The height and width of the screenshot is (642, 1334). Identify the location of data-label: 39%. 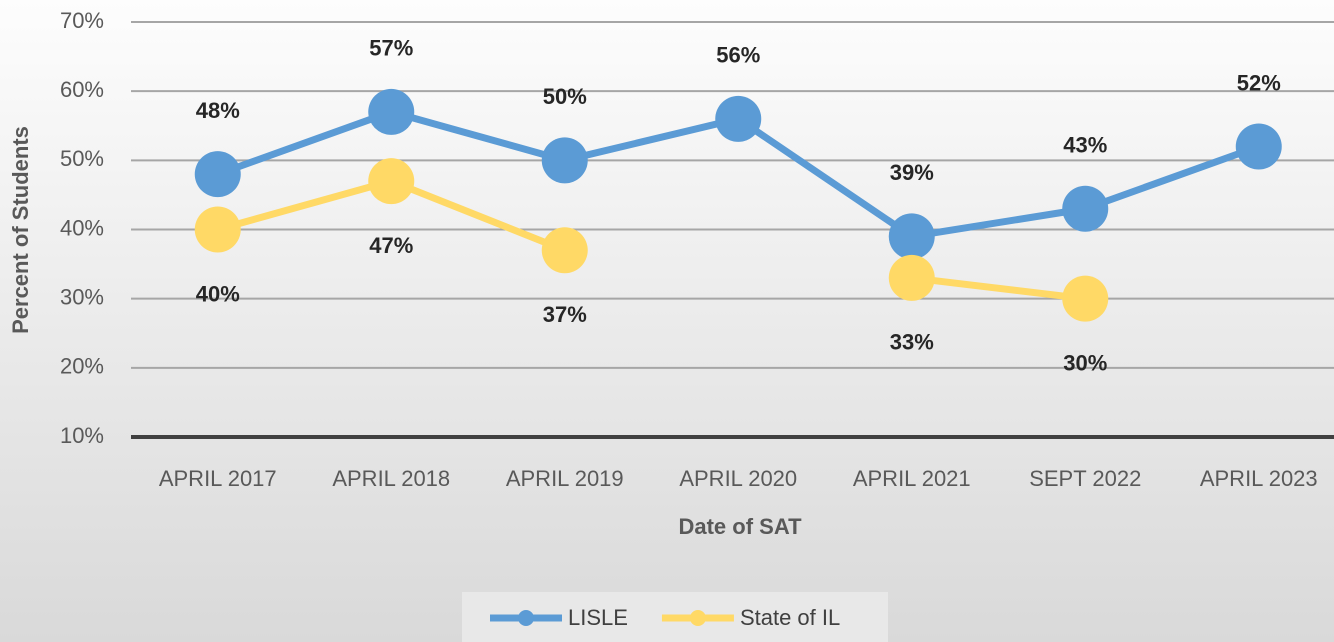
(912, 172).